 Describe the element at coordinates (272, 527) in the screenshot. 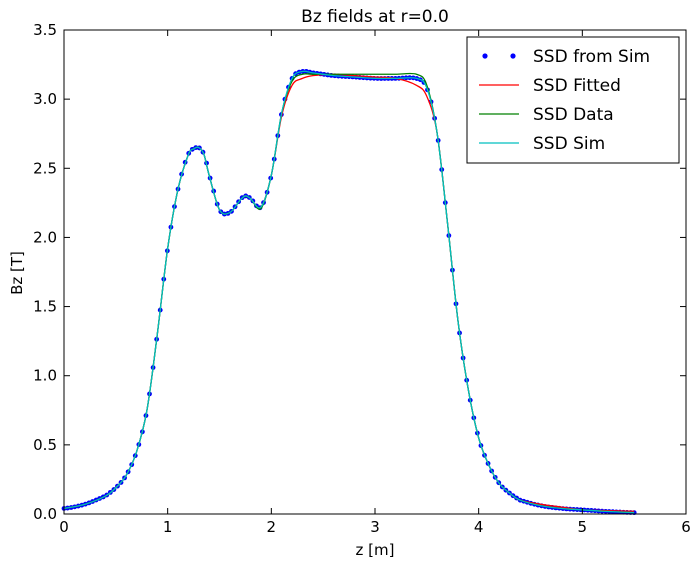

I see `x-tick-label: 2` at that location.